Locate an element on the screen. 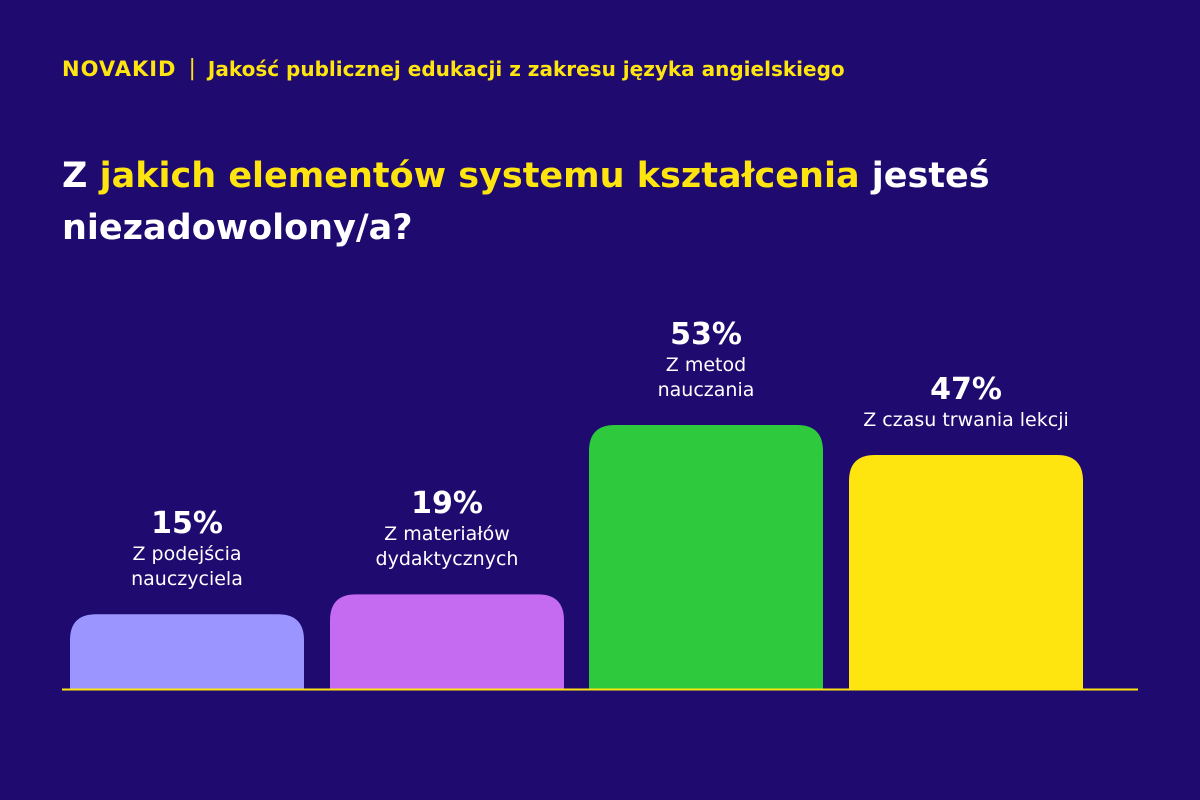 The image size is (1200, 800). category-label: Z czasu trwania lekcji is located at coordinates (966, 419).